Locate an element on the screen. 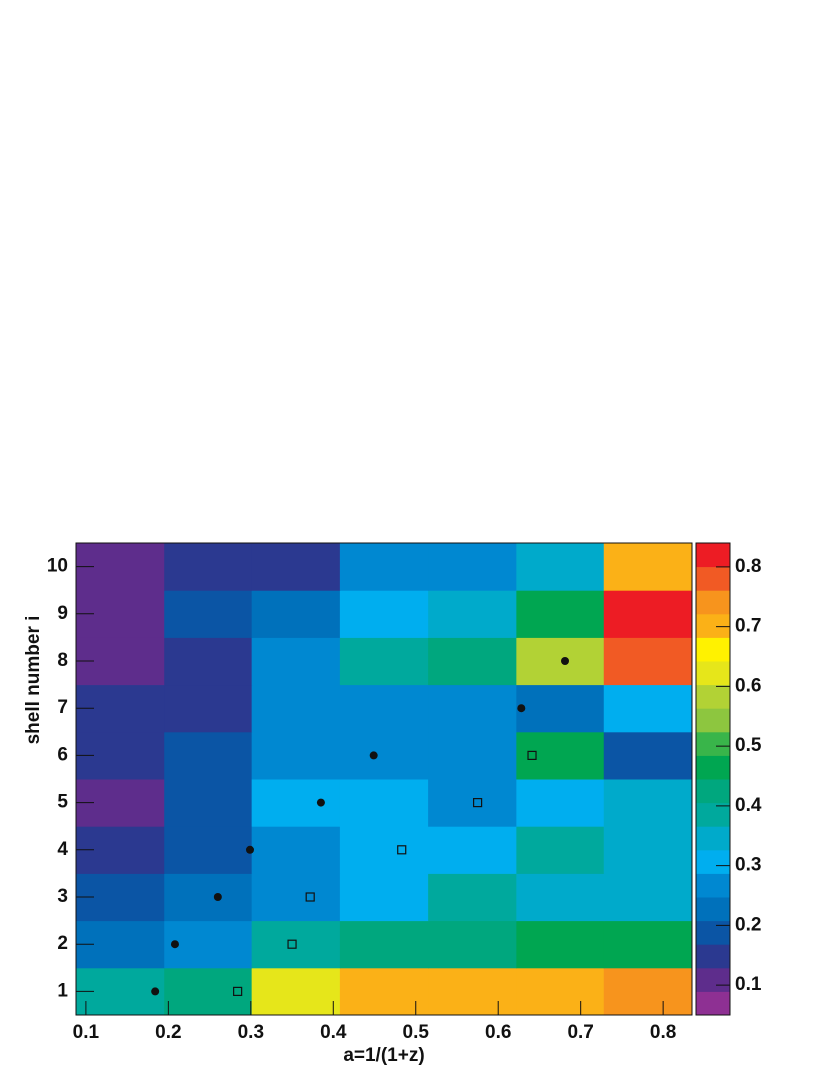 The width and height of the screenshot is (830, 1075). y-tick-label: 7 is located at coordinates (62, 707).